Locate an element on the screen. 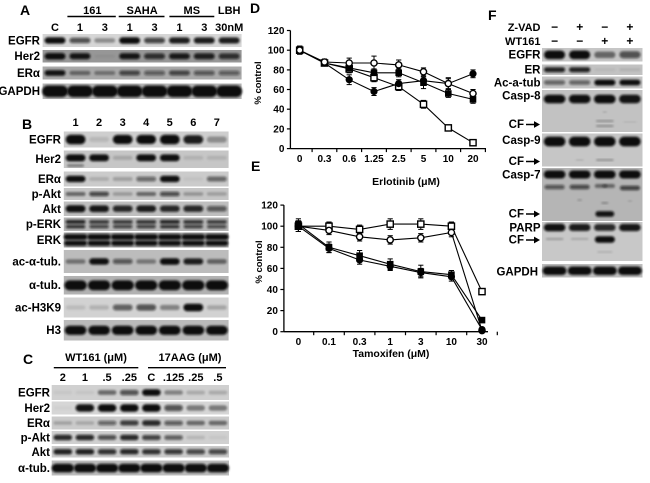 This screenshot has height=483, width=650. svg-text: 1.25 is located at coordinates (374, 159).